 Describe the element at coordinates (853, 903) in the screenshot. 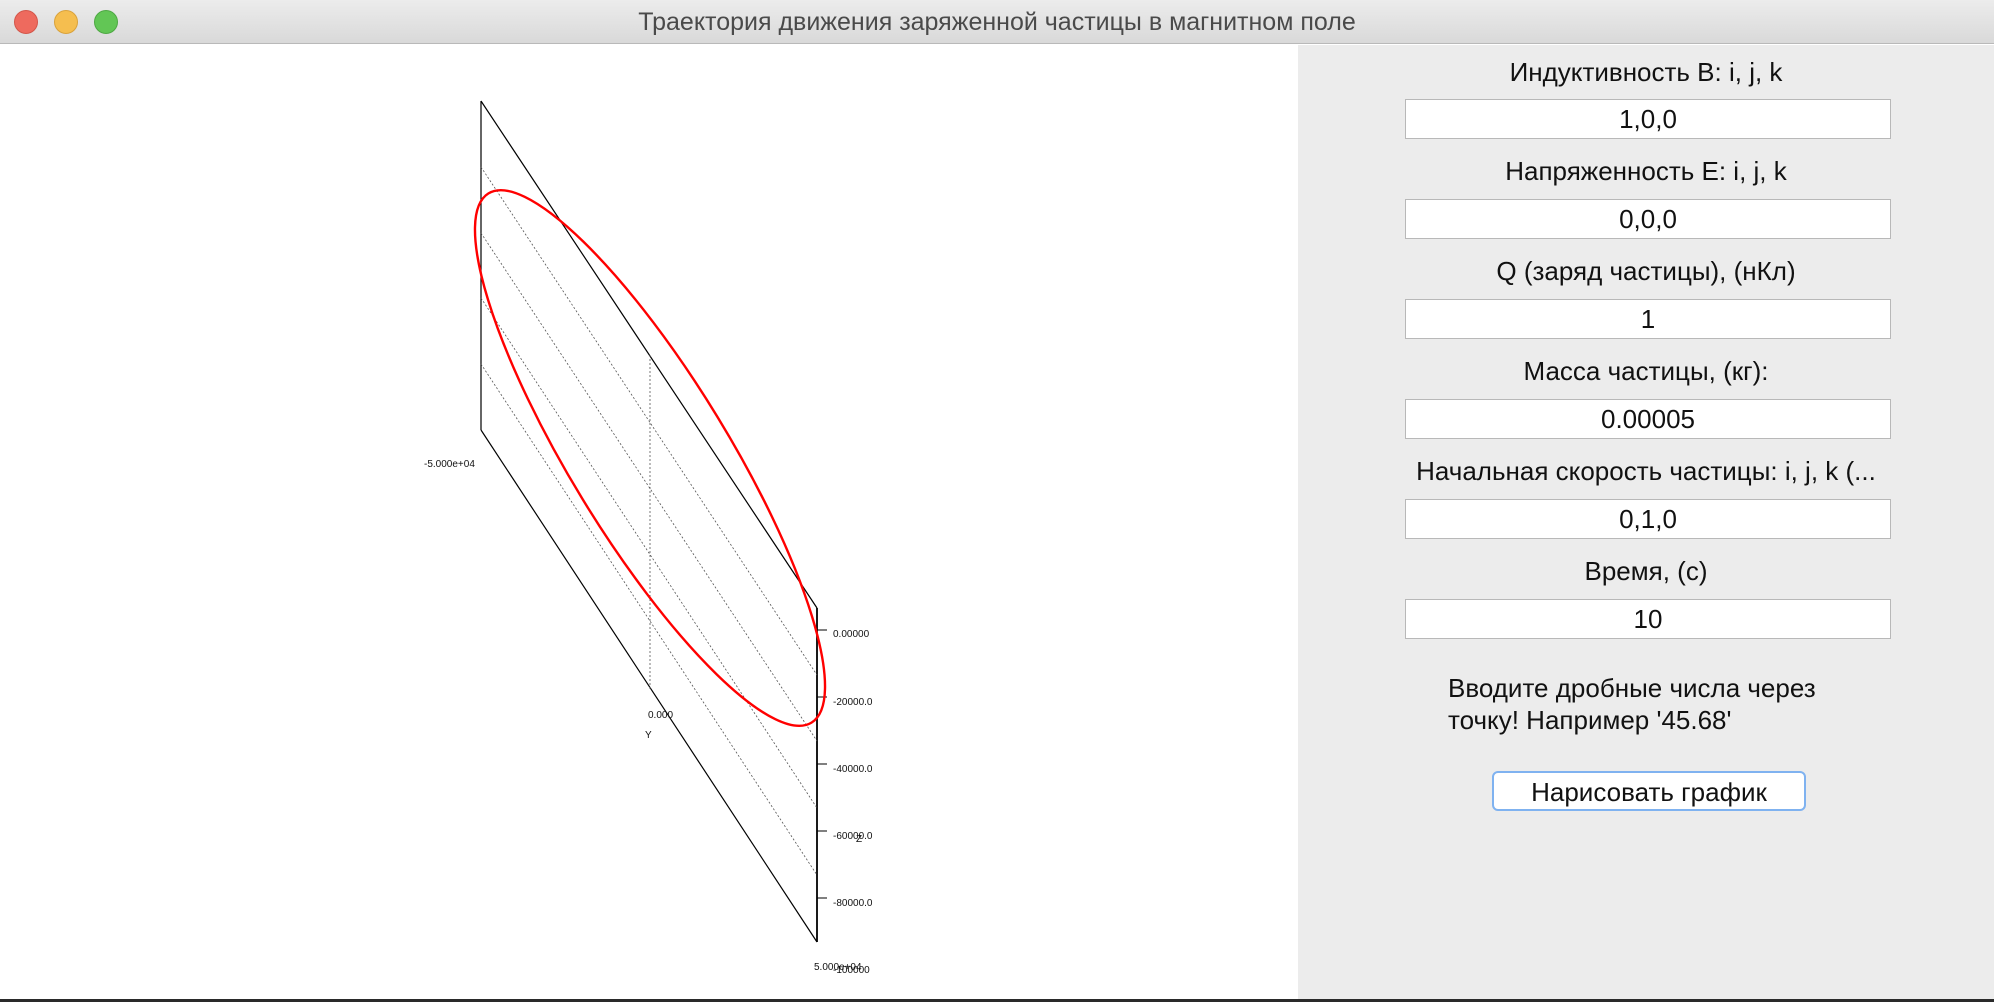

I see `z-tick-label: -80000.0` at that location.